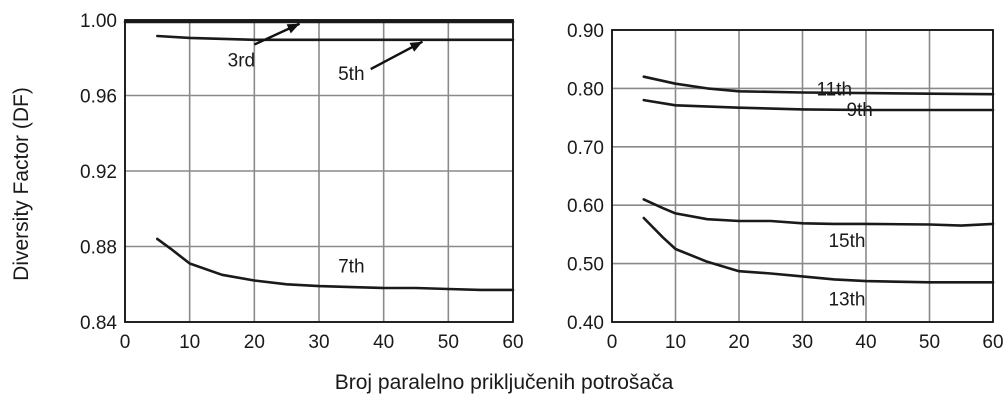 This screenshot has height=398, width=1008. What do you see at coordinates (416, 46) in the screenshot?
I see `arrowhead-5th` at bounding box center [416, 46].